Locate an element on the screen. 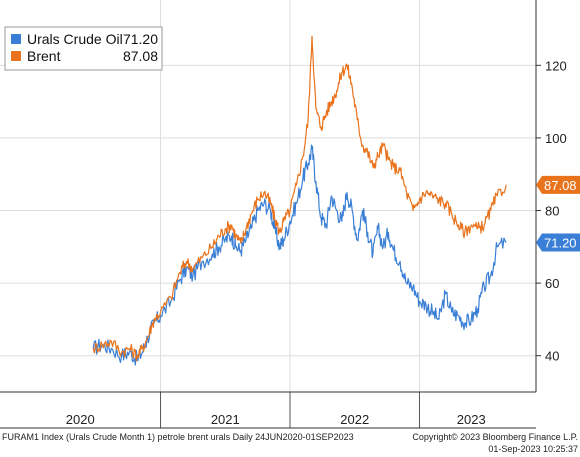 Image resolution: width=580 pixels, height=457 pixels. value-tag-label: 87.08 is located at coordinates (560, 185).